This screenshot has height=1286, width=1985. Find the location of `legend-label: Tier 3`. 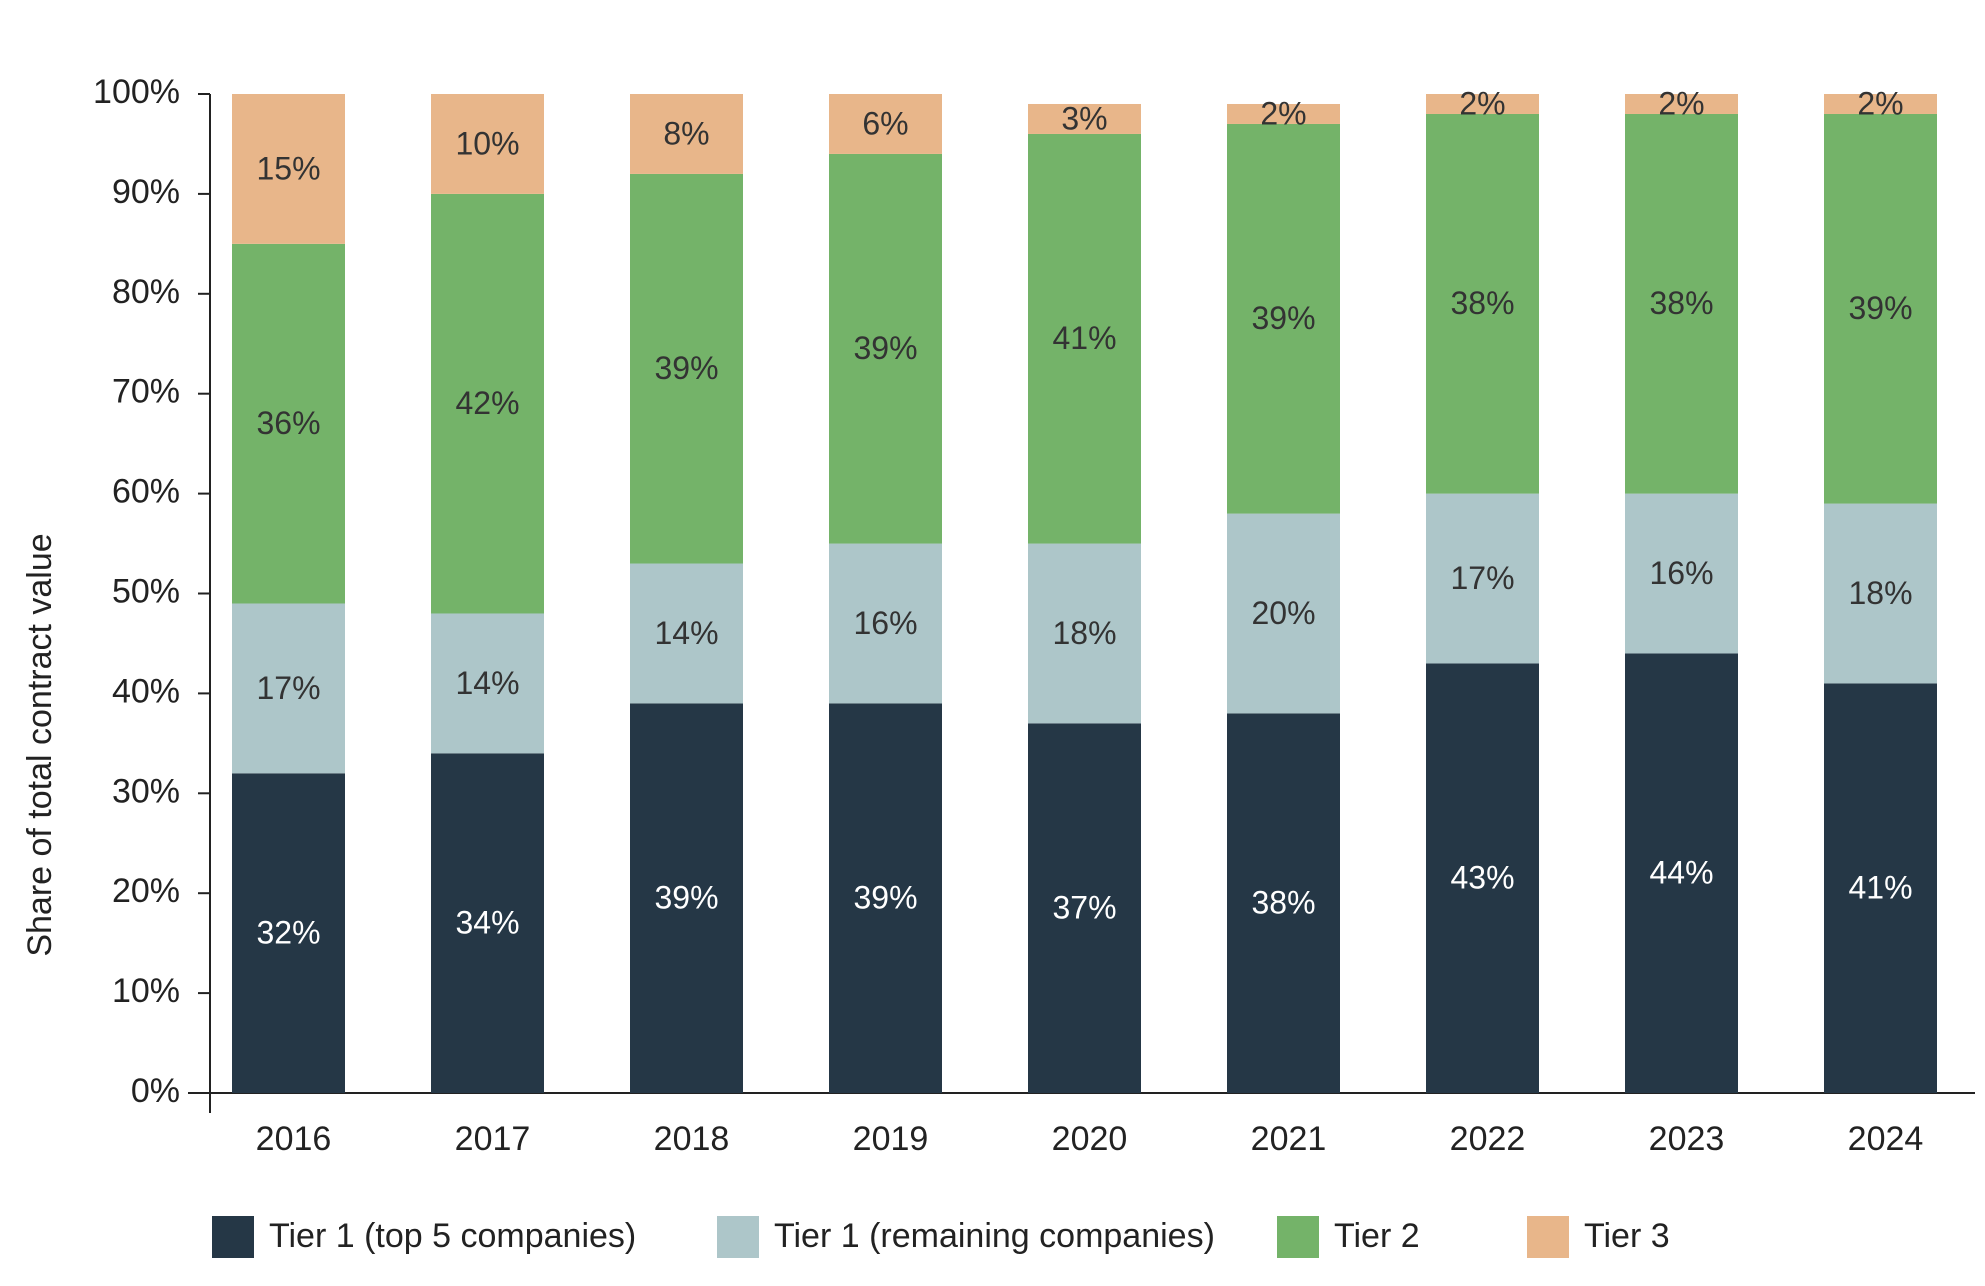

legend-label: Tier 3 is located at coordinates (1627, 1236).